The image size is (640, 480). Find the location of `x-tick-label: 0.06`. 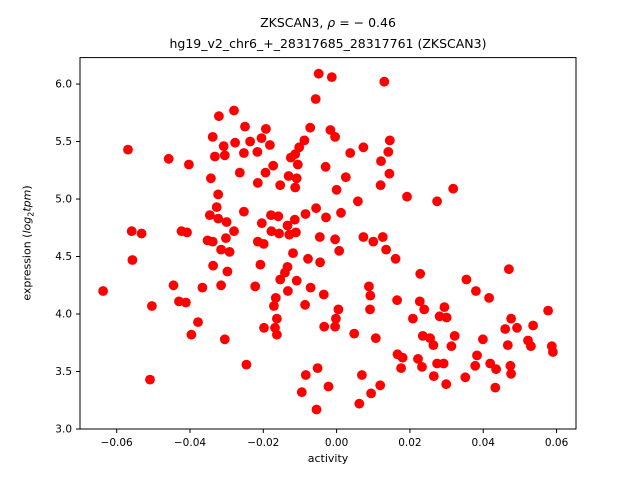

x-tick-label: 0.06 is located at coordinates (557, 443).